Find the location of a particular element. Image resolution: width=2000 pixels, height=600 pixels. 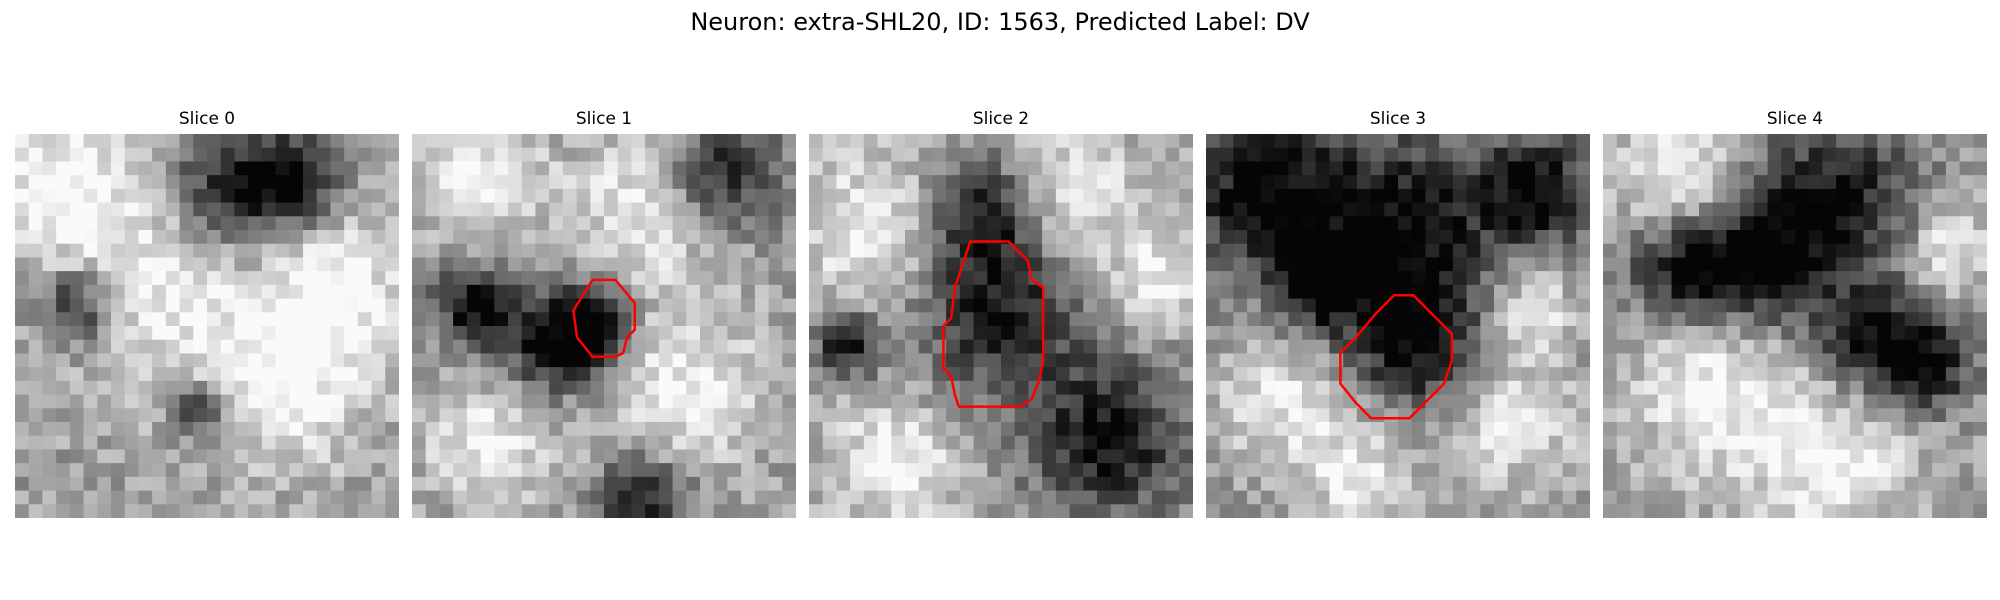

slice-panel-4: Slice 4 is located at coordinates (1795, 313).